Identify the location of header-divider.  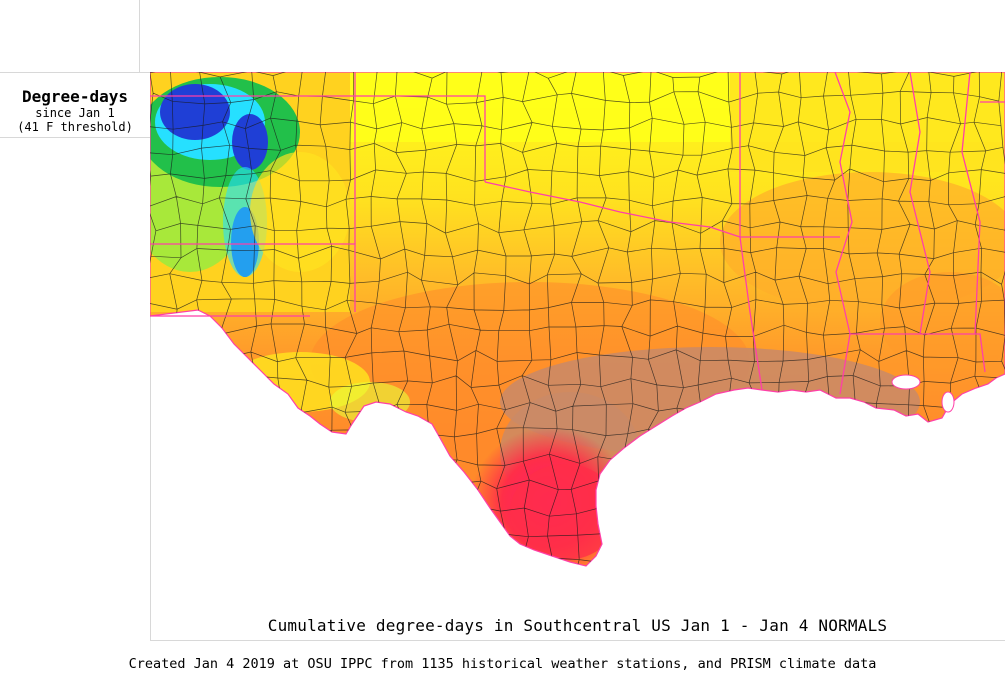
(75, 72).